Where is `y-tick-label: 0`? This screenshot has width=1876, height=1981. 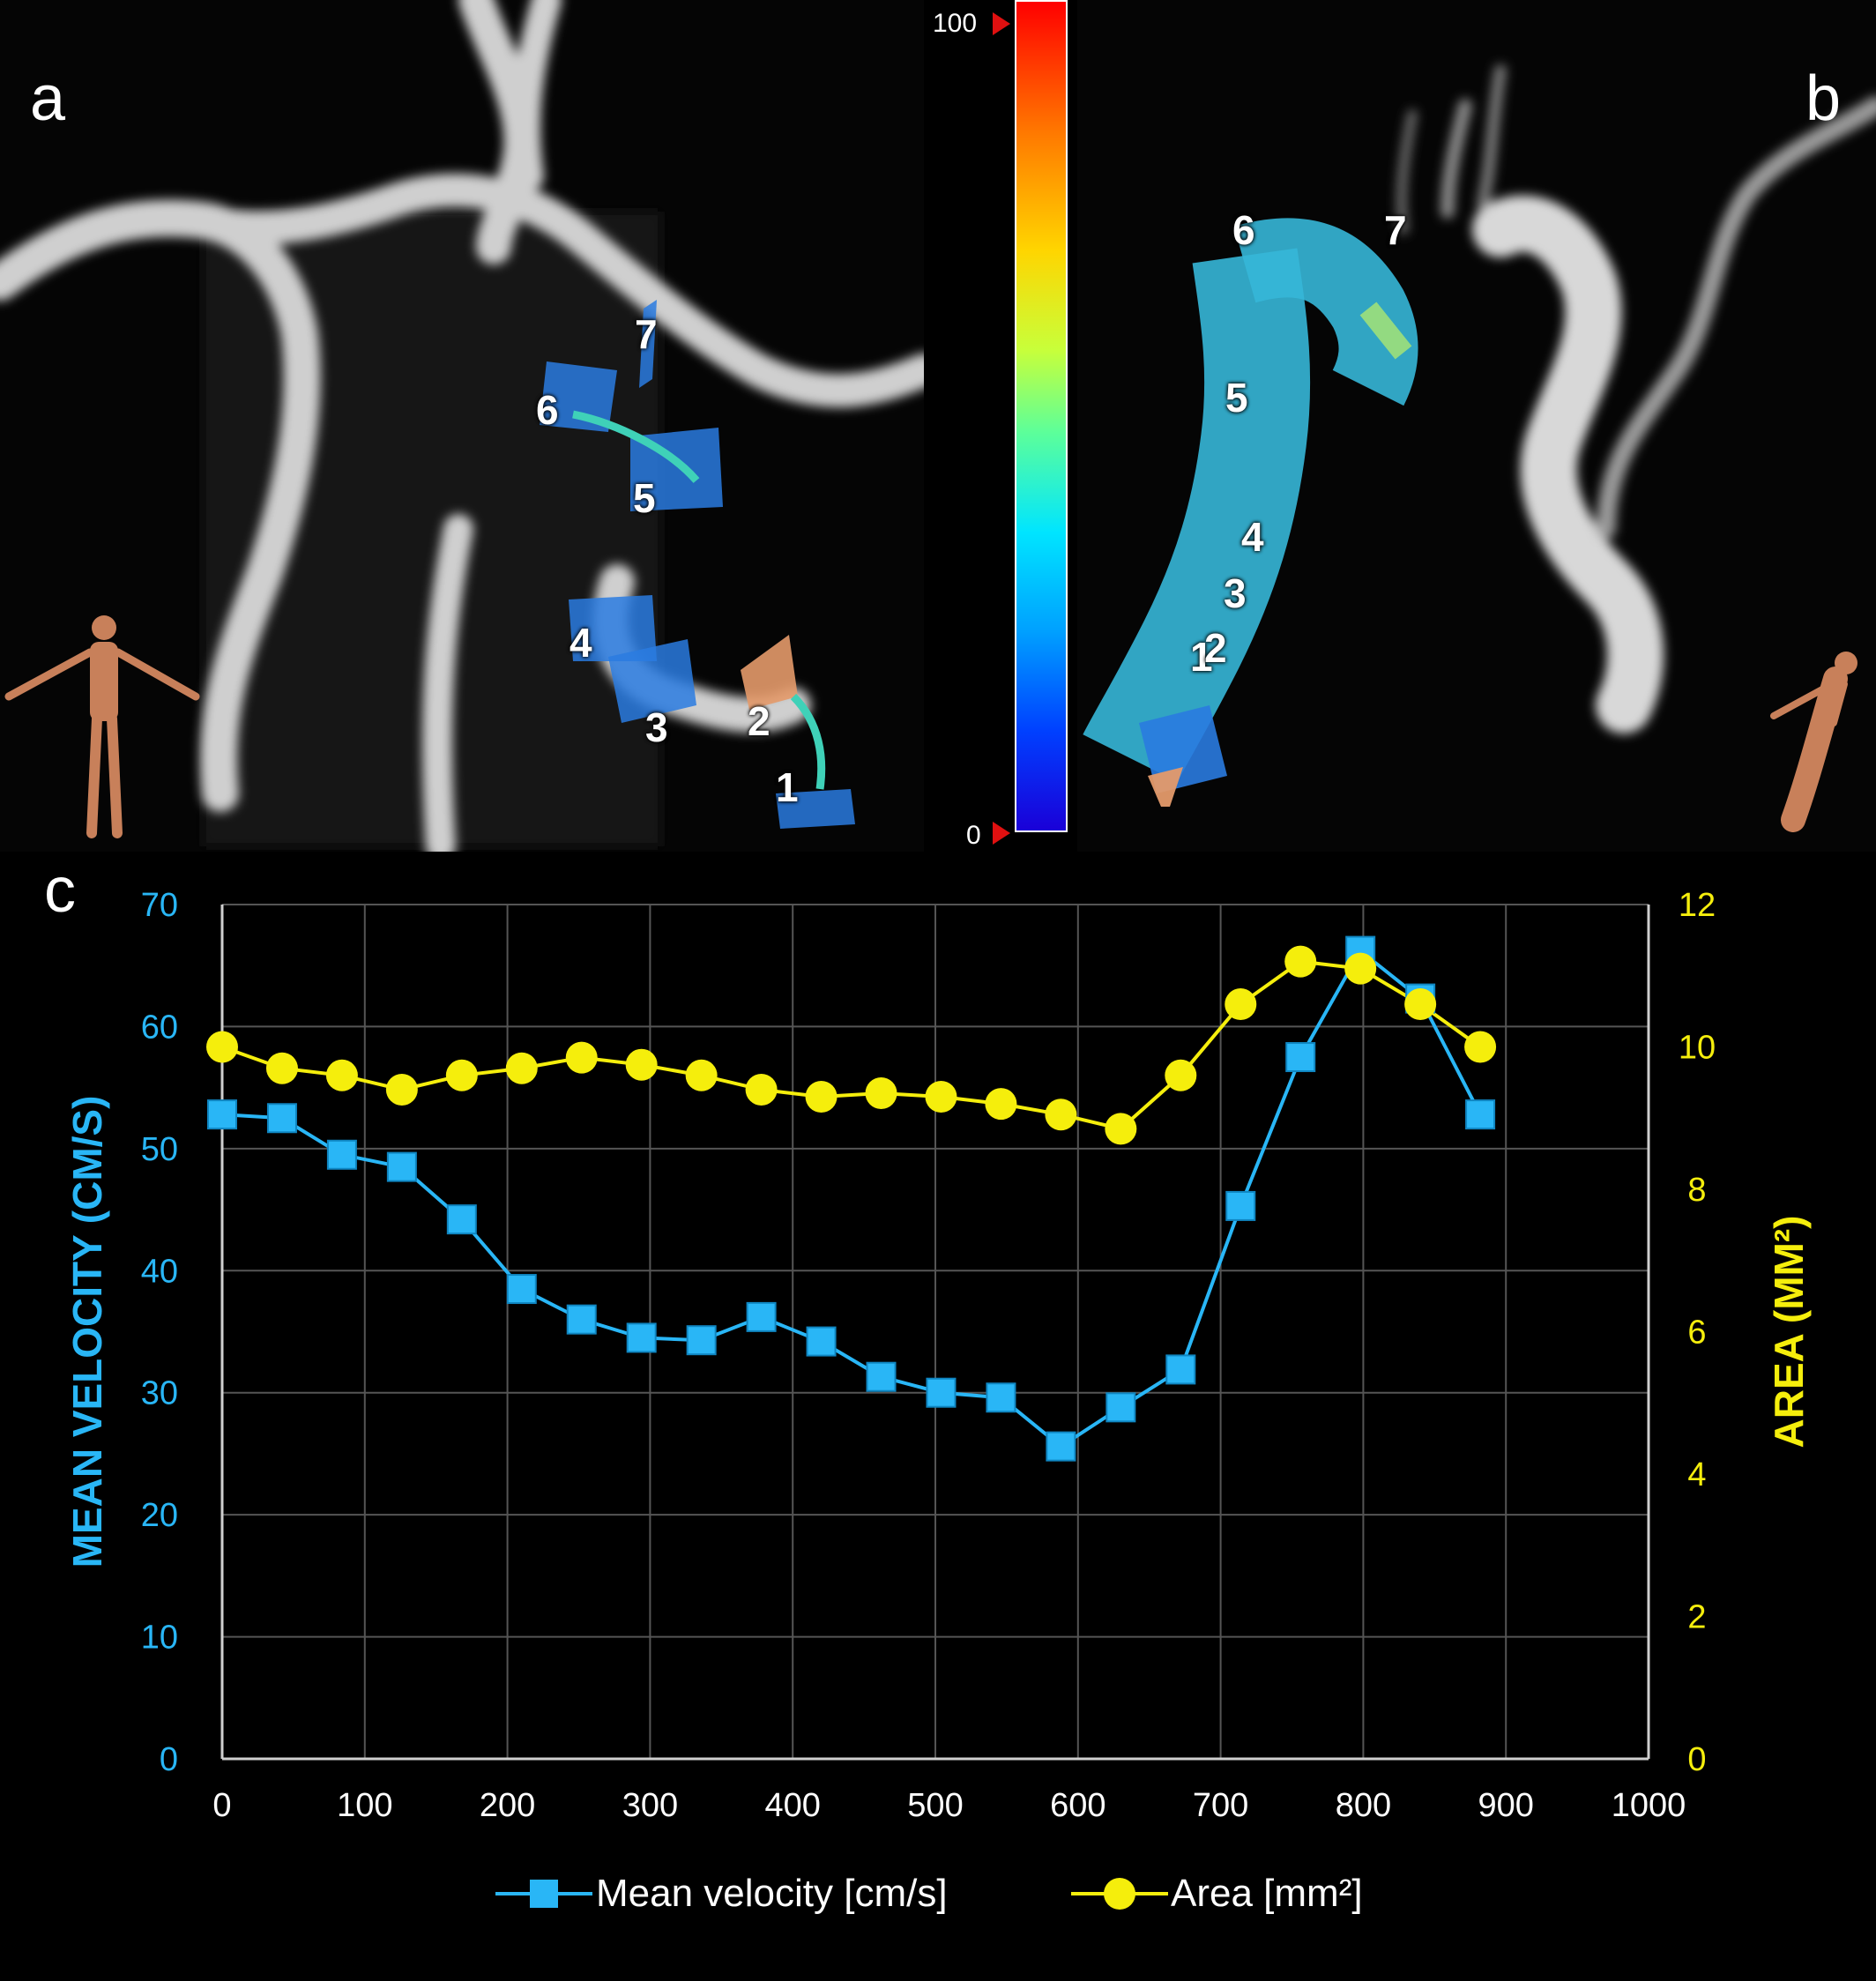 y-tick-label: 0 is located at coordinates (169, 1759).